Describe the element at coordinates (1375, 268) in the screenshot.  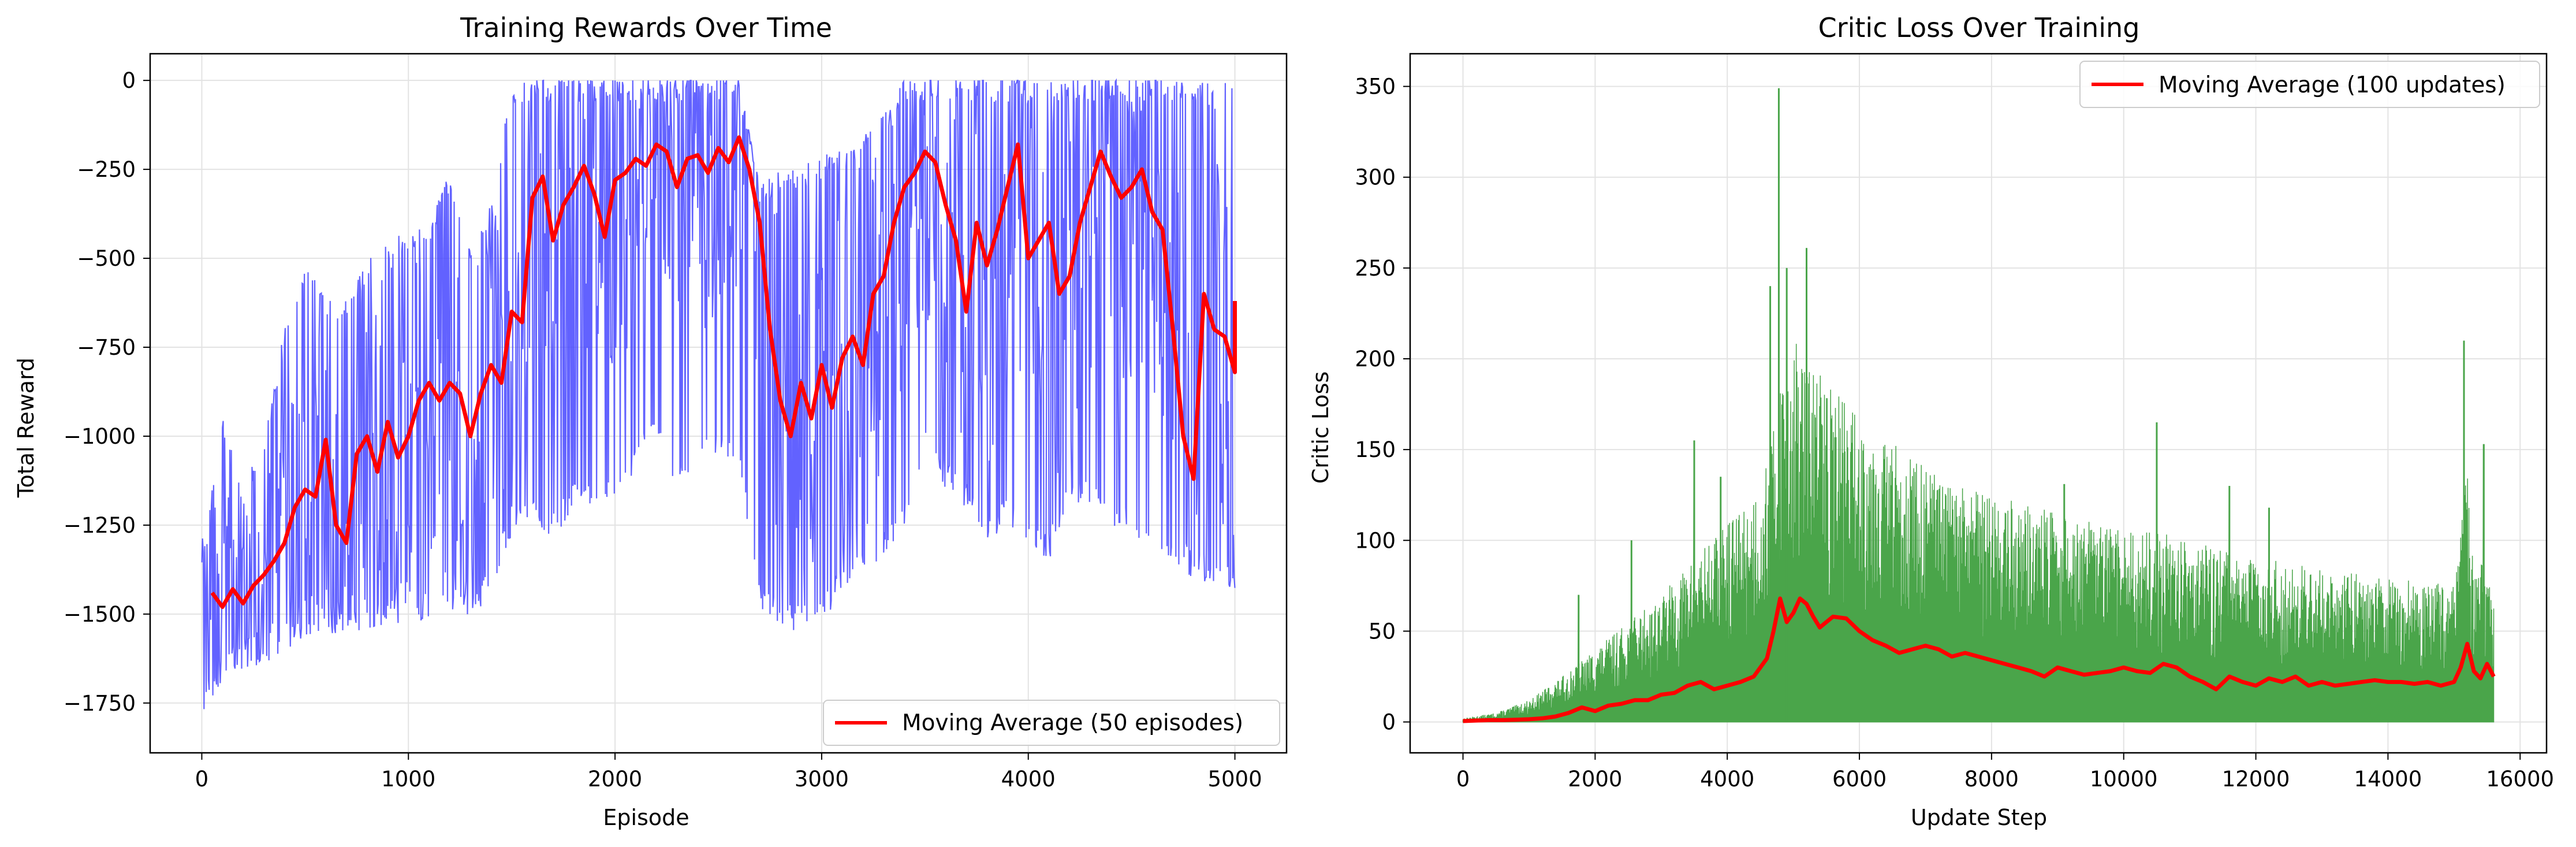
I see `critic-y-tick-label: 250` at that location.